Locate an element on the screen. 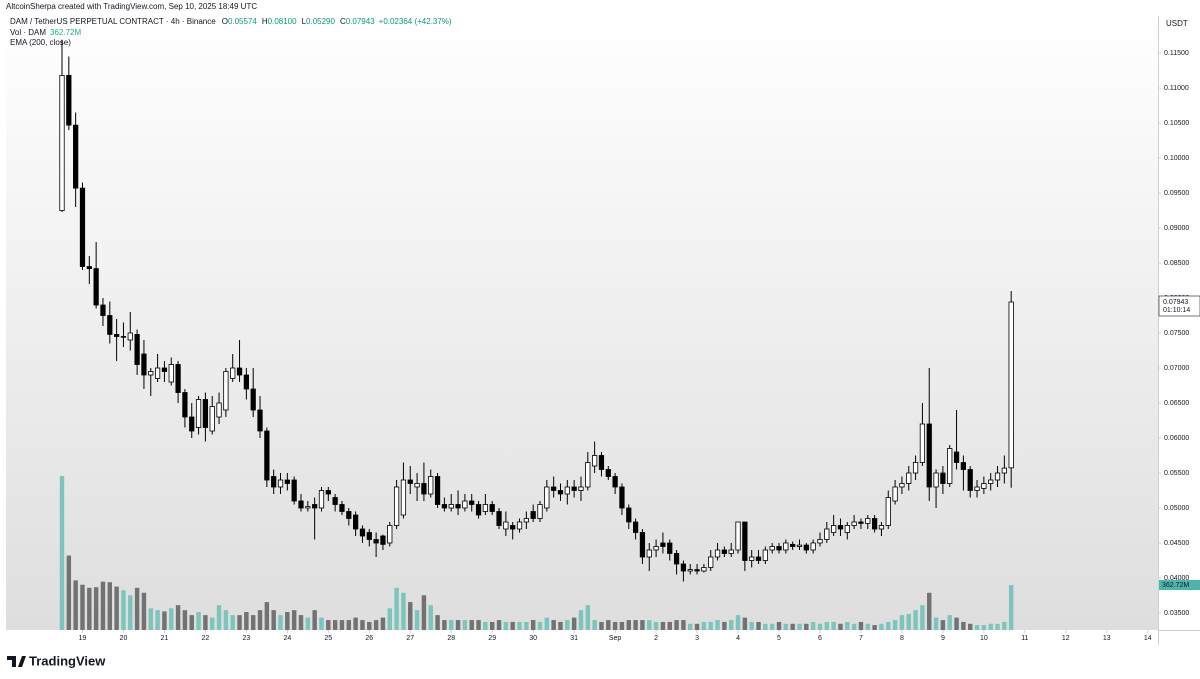 The height and width of the screenshot is (679, 1200). x-tick-label: 19 is located at coordinates (83, 638).